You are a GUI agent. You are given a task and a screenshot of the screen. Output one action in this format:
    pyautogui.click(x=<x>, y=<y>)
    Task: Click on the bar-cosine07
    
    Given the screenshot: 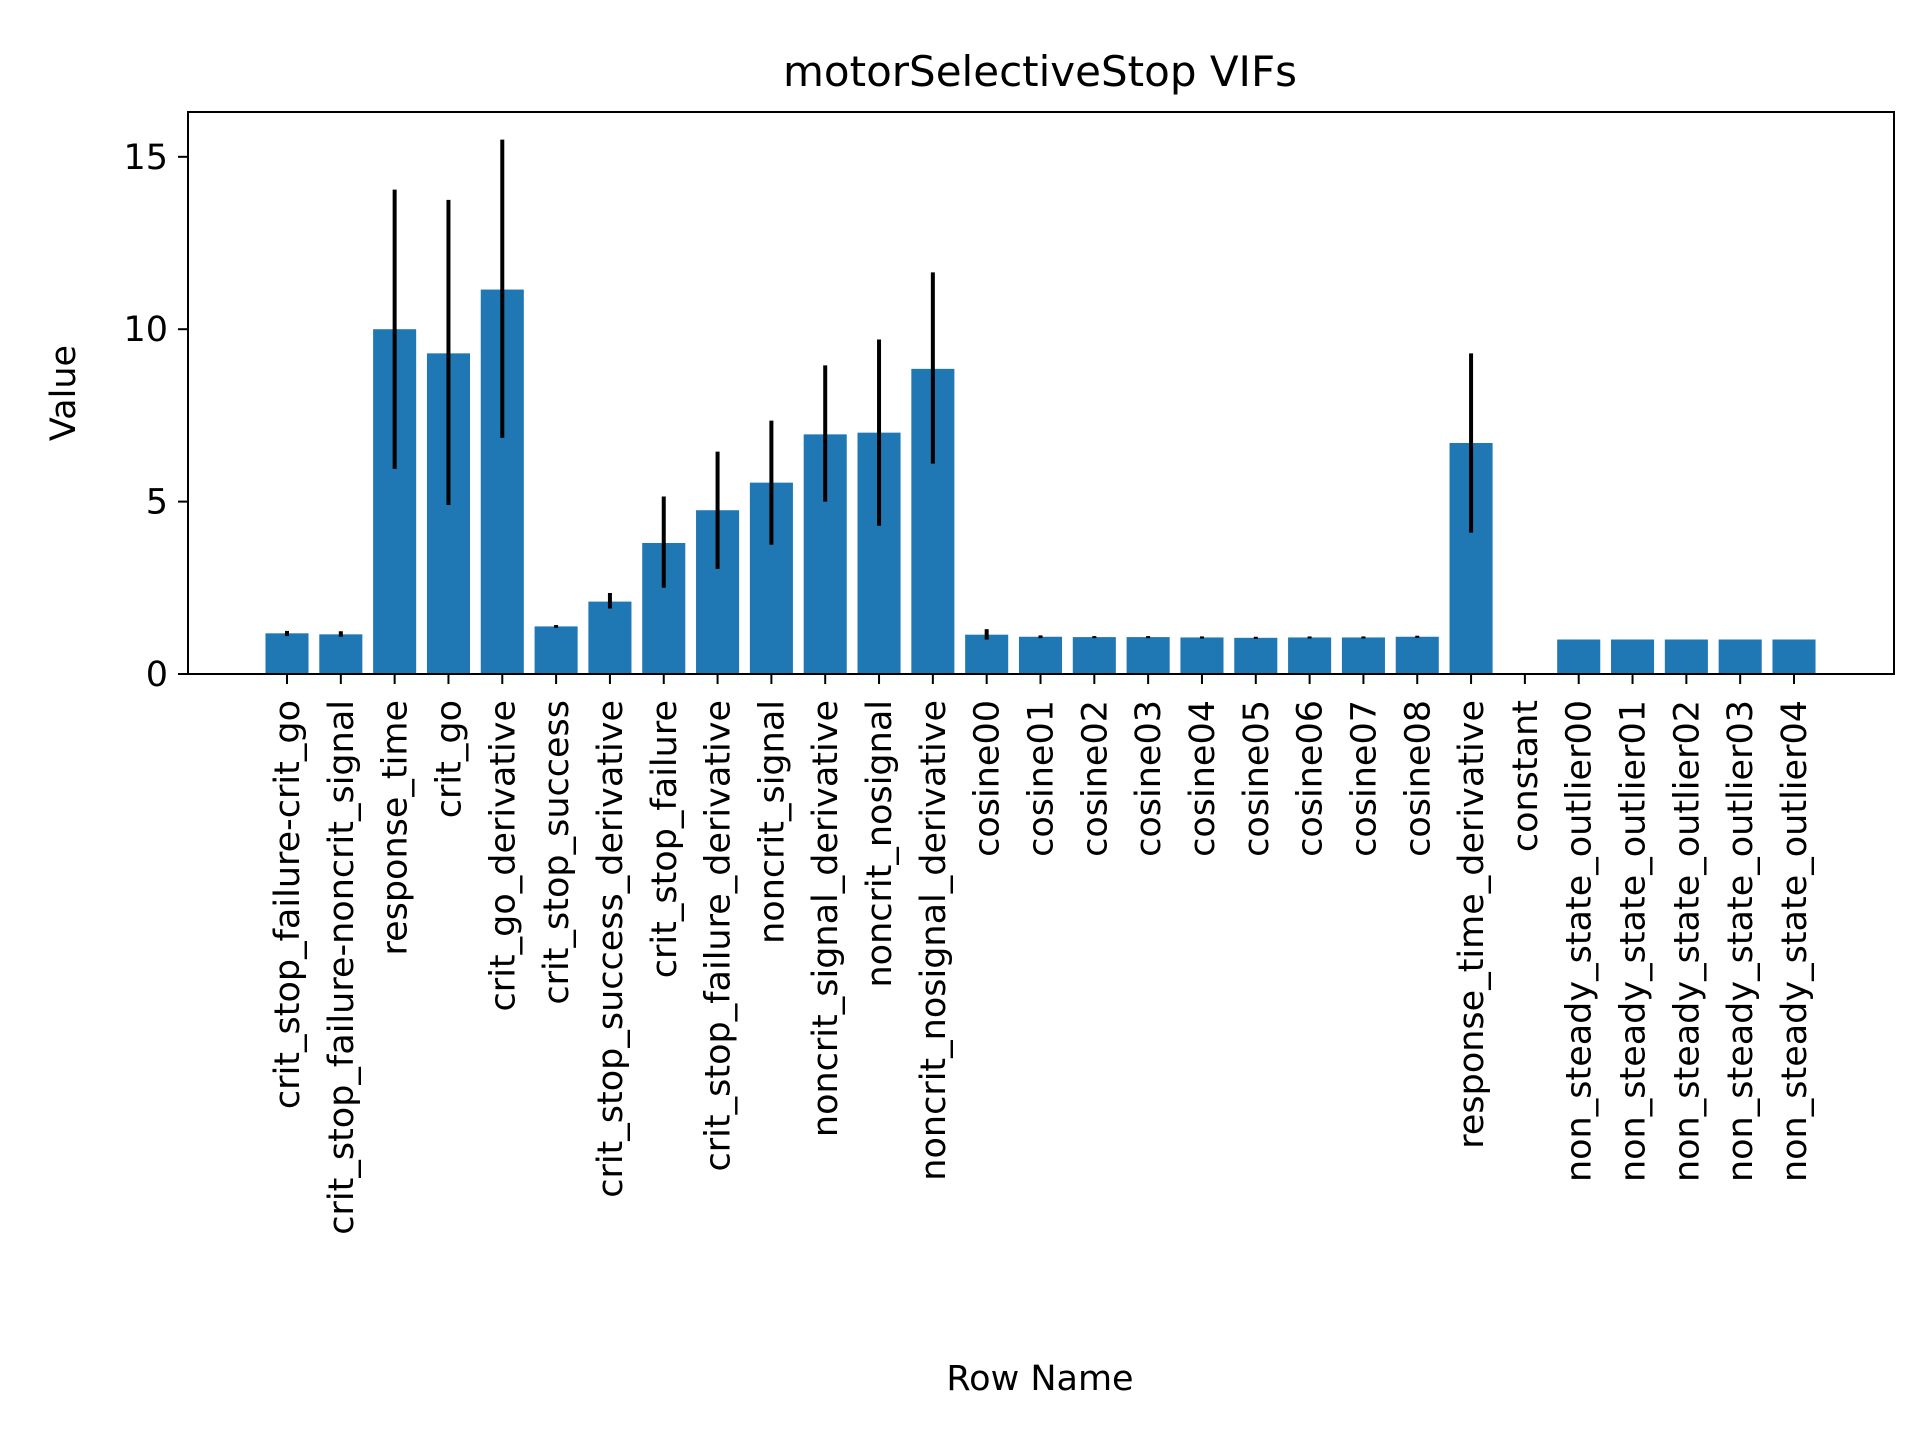 What is the action you would take?
    pyautogui.click(x=1363, y=655)
    